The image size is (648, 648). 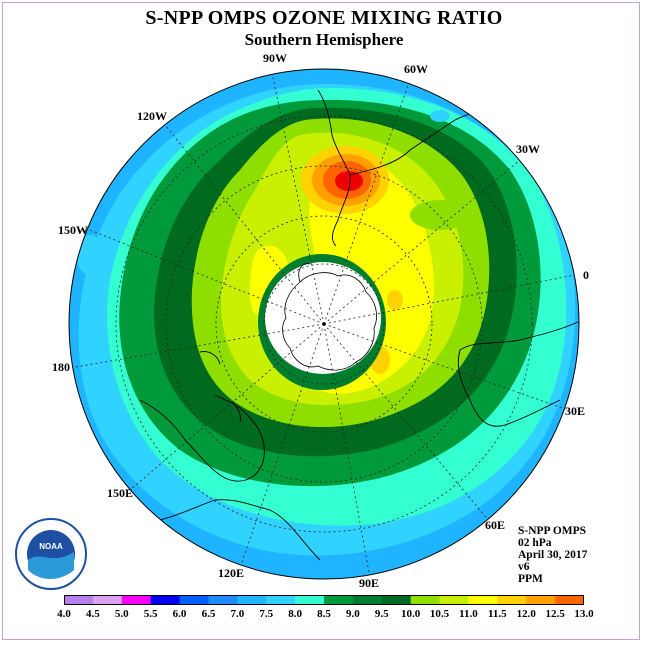 What do you see at coordinates (411, 614) in the screenshot?
I see `colorbar-tick-label: 10.0` at bounding box center [411, 614].